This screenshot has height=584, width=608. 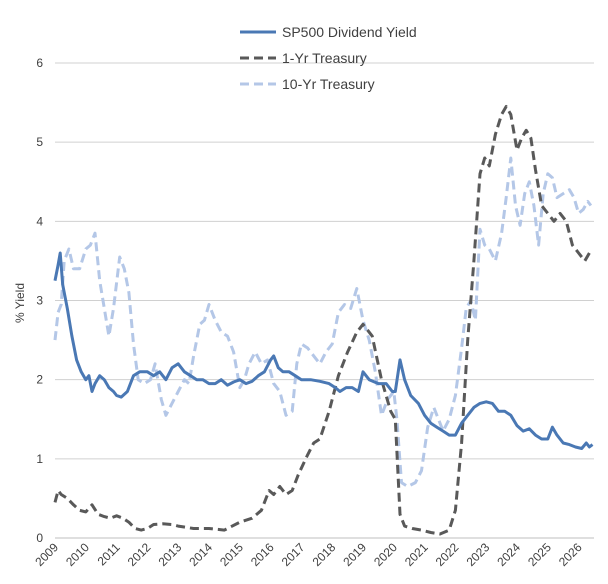 What do you see at coordinates (570, 554) in the screenshot?
I see `x-tick-label: 2026` at bounding box center [570, 554].